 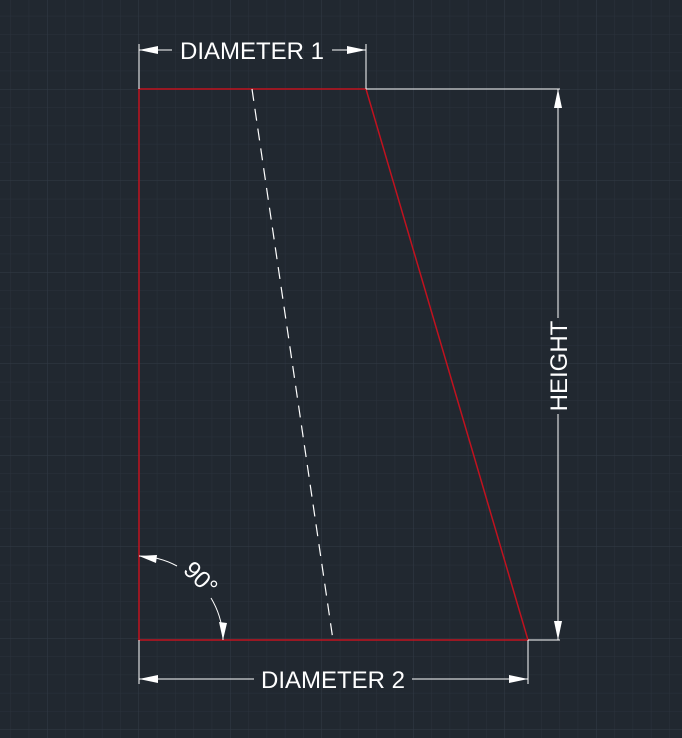 What do you see at coordinates (518, 679) in the screenshot?
I see `diameter-2-arrow-right` at bounding box center [518, 679].